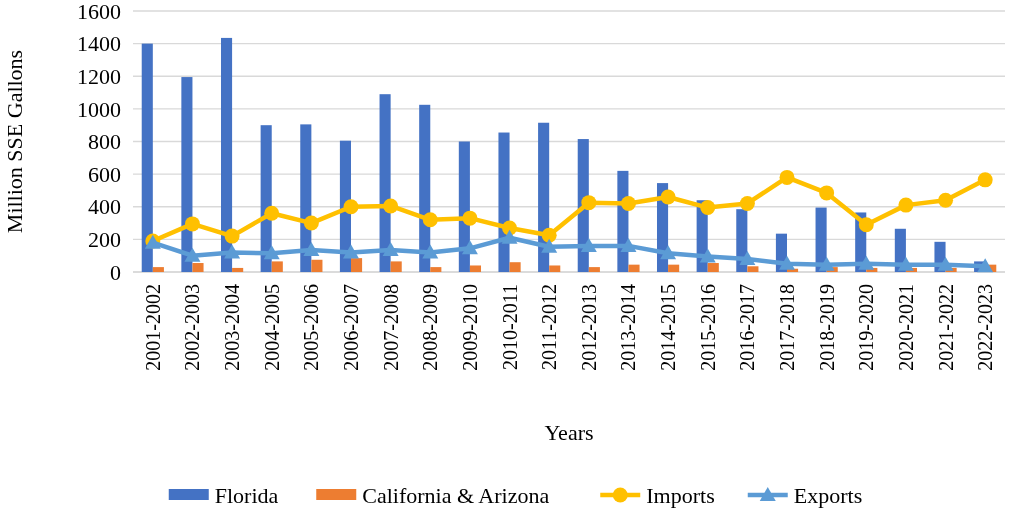 This screenshot has height=511, width=1014. What do you see at coordinates (104, 240) in the screenshot?
I see `y-tick-label: 200` at bounding box center [104, 240].